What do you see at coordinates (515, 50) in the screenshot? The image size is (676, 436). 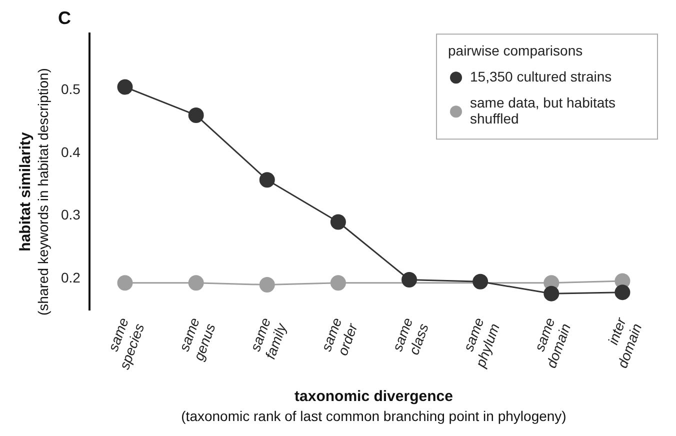 I see `legend-title: pairwise comparisons` at bounding box center [515, 50].